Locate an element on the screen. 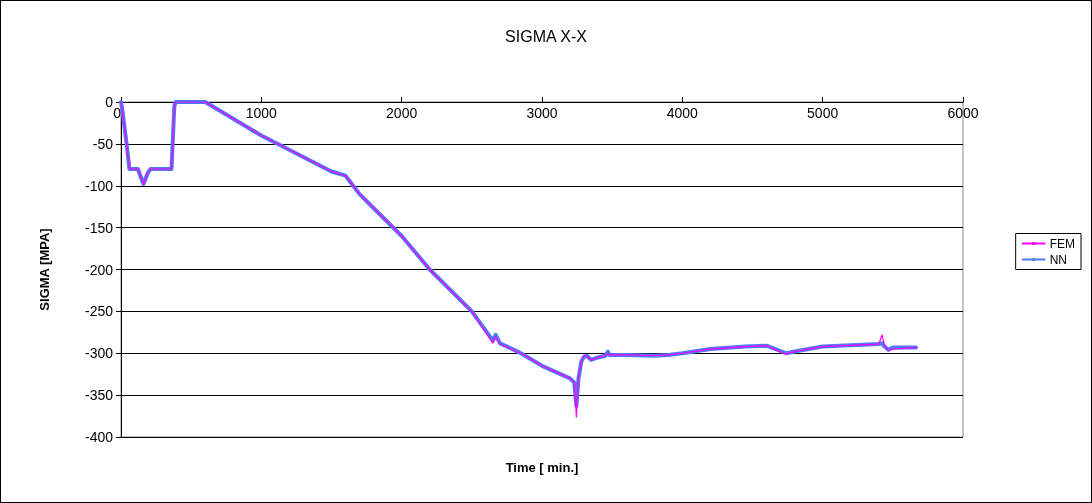  y-tick-label: -250 is located at coordinates (99, 311).